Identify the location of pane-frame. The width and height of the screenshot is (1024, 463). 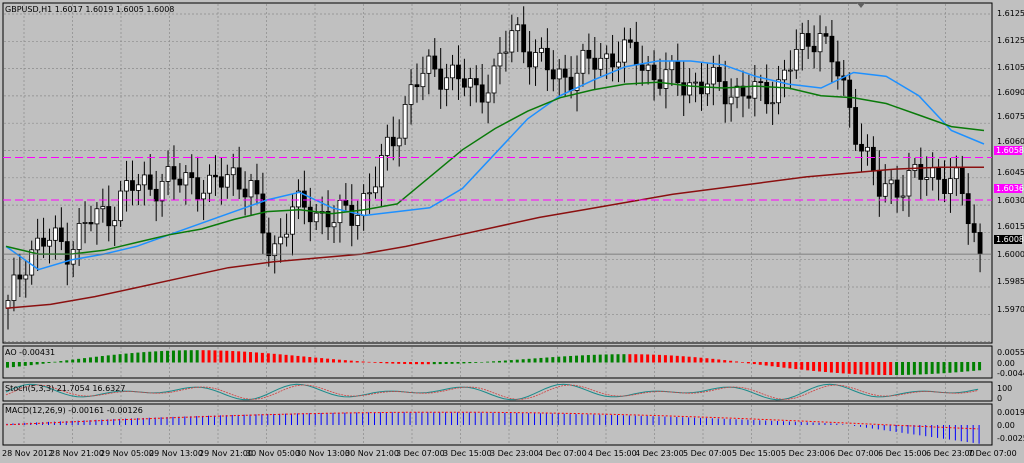
(497, 424).